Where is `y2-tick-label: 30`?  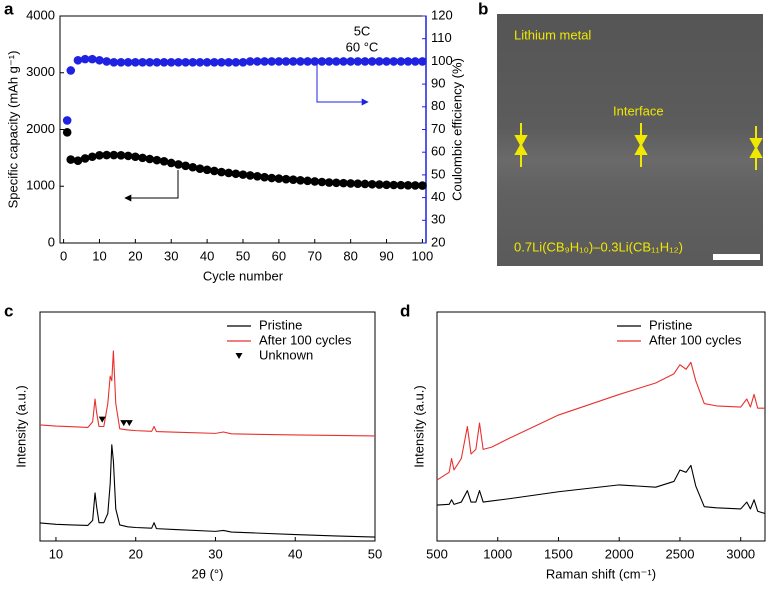 y2-tick-label: 30 is located at coordinates (438, 219).